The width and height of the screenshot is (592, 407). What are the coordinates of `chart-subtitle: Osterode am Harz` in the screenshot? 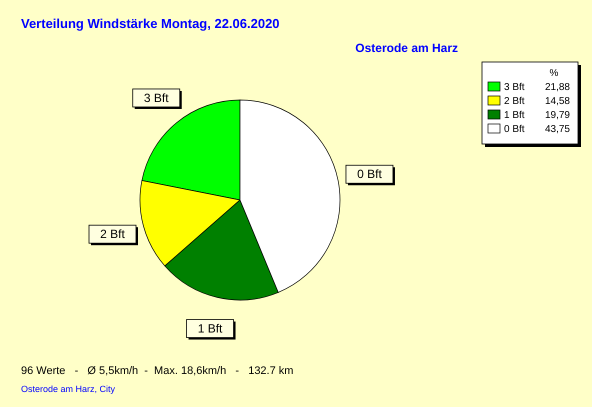 It's located at (406, 48).